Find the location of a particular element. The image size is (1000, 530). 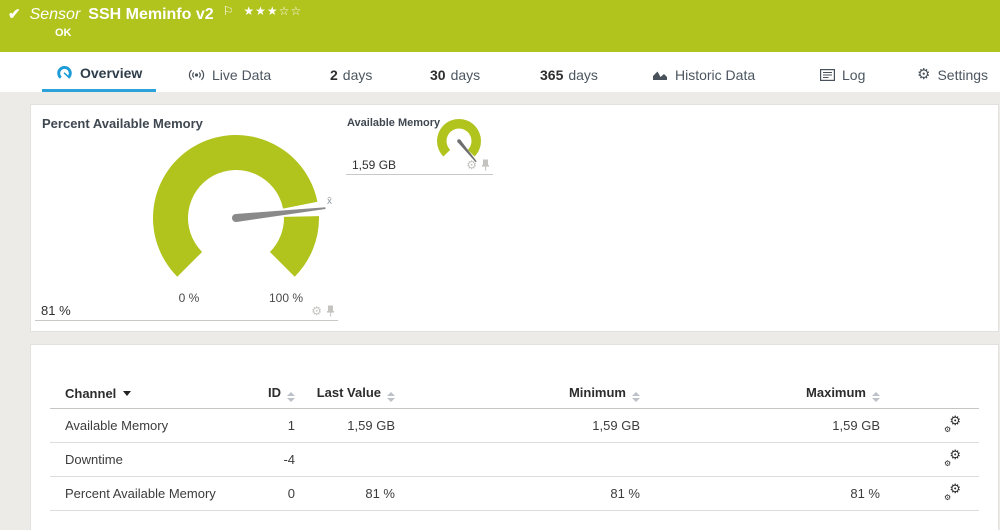

secondary-gauge-value: 1,59 GB is located at coordinates (374, 164).